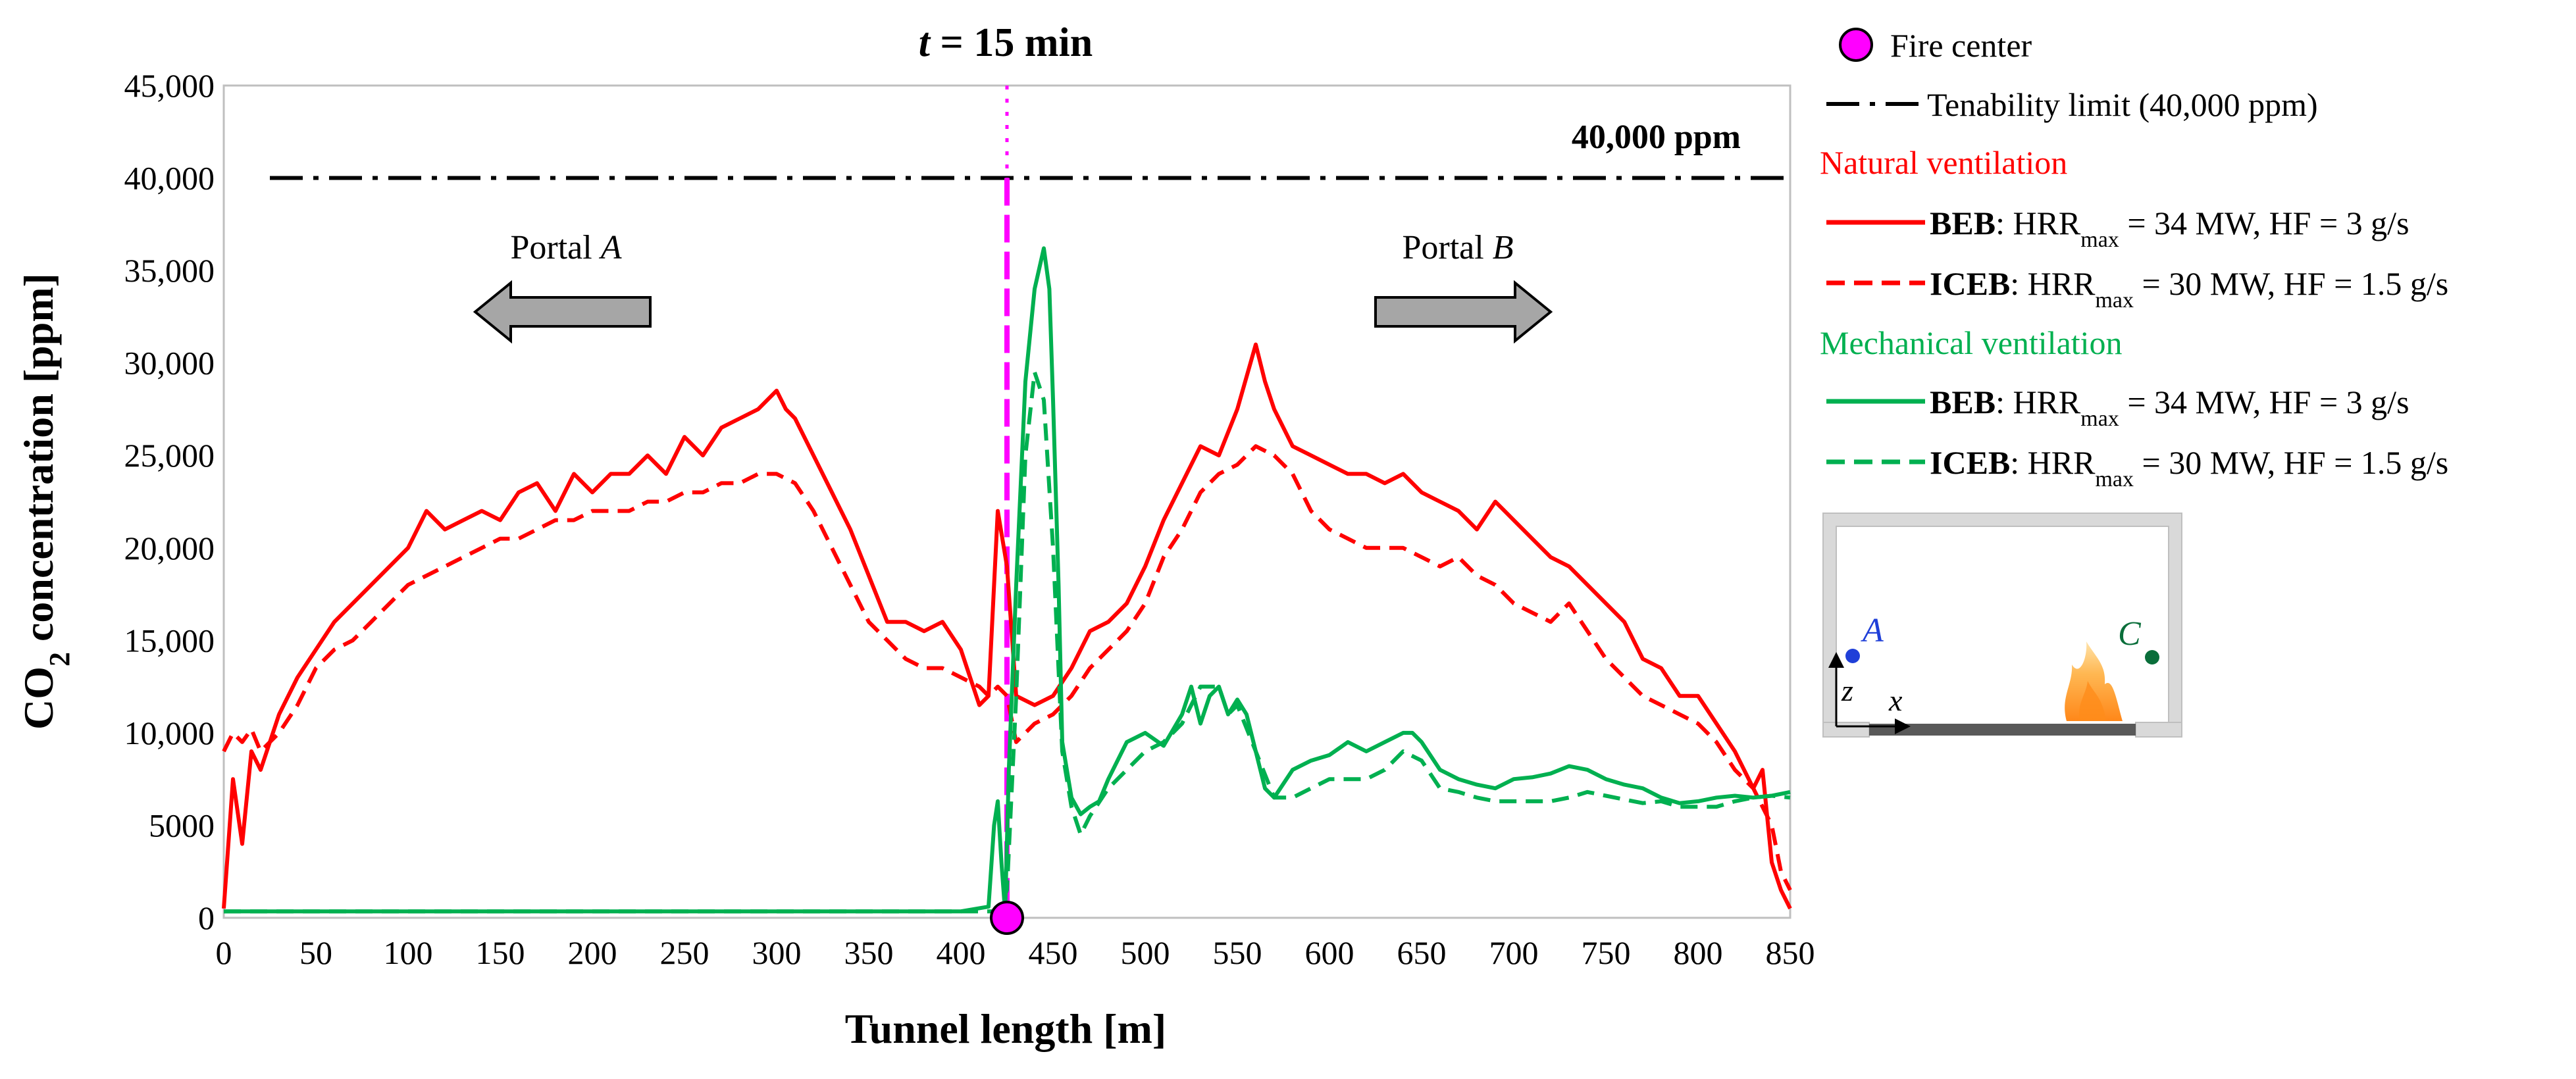 Image resolution: width=2576 pixels, height=1079 pixels. Describe the element at coordinates (1852, 656) in the screenshot. I see `measurement-point-a` at that location.